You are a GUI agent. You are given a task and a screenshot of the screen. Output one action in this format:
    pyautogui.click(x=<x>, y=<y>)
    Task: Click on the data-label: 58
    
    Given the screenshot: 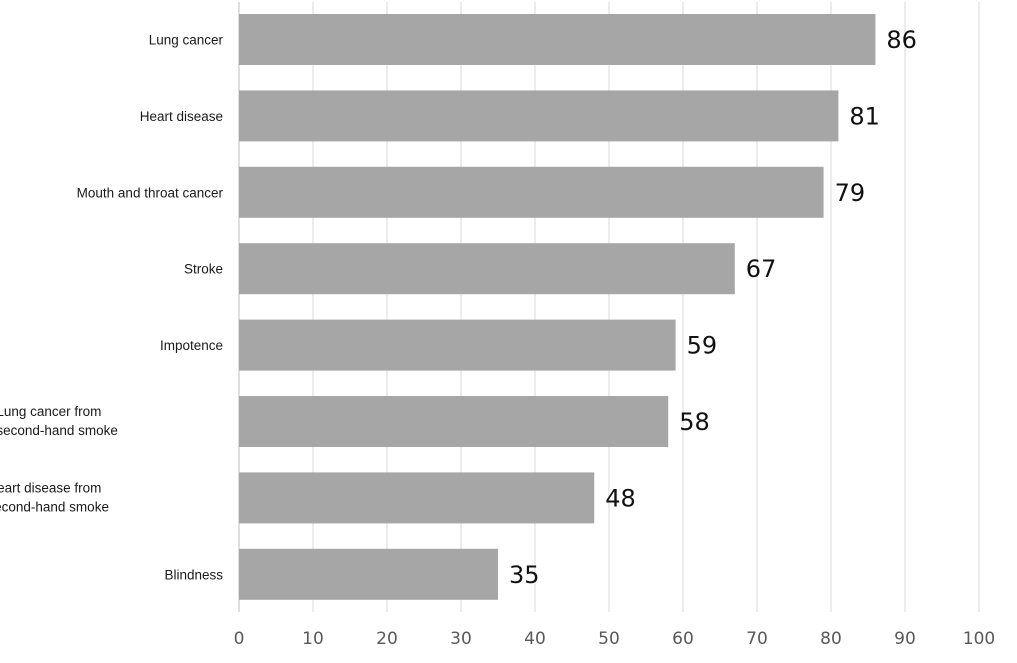 What is the action you would take?
    pyautogui.click(x=694, y=422)
    